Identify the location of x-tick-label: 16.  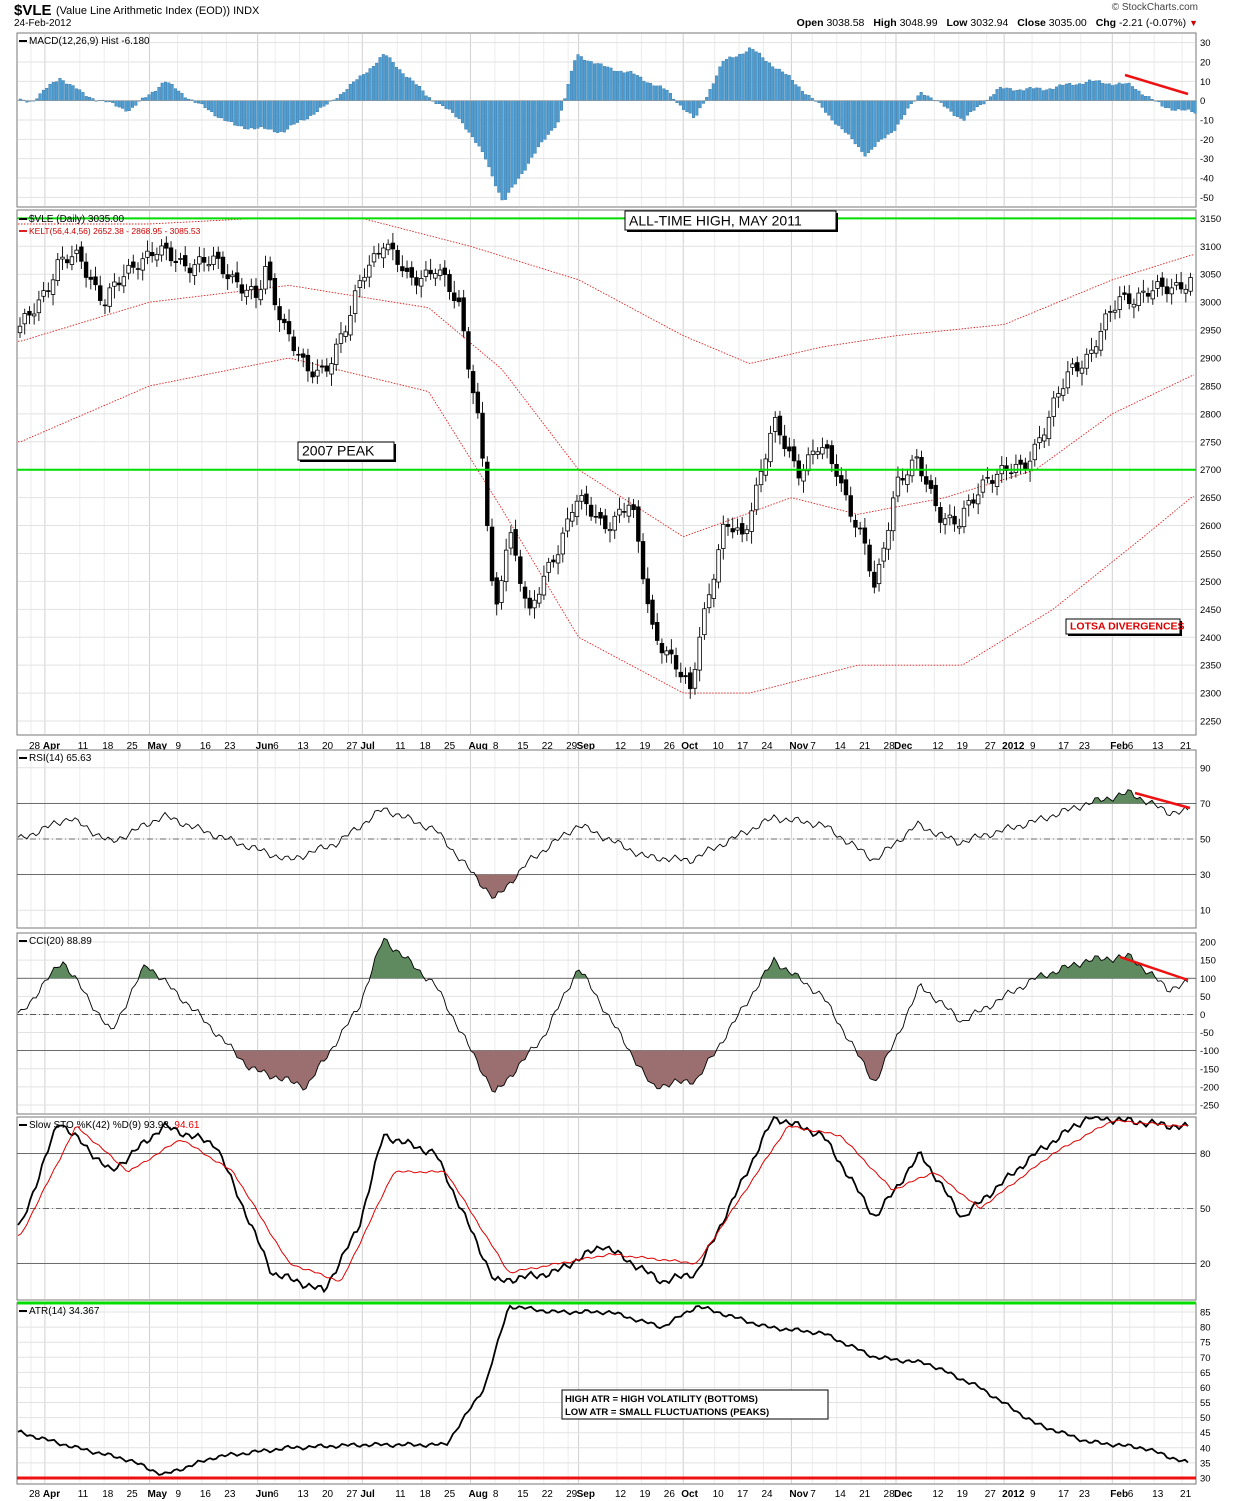
(206, 746).